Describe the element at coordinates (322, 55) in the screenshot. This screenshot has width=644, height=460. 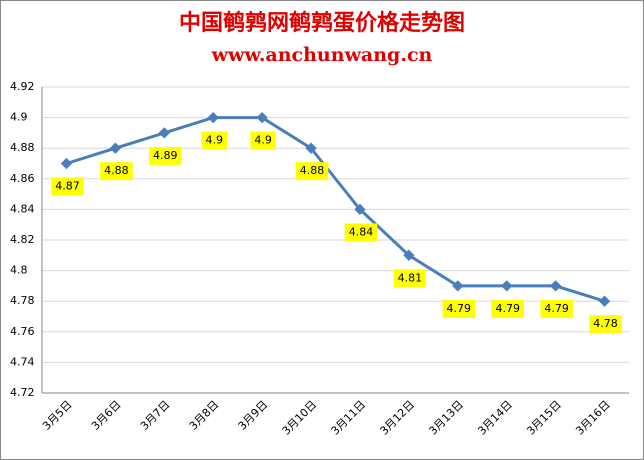
I see `chart-subtitle: www.anchunwang.cn` at that location.